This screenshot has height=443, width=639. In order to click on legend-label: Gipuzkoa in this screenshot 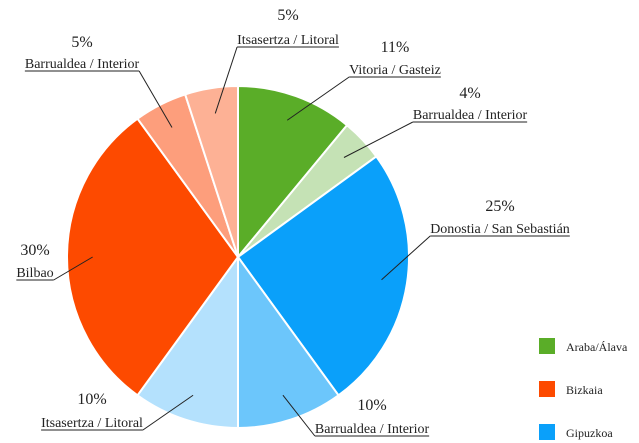, I will do `click(589, 433)`.